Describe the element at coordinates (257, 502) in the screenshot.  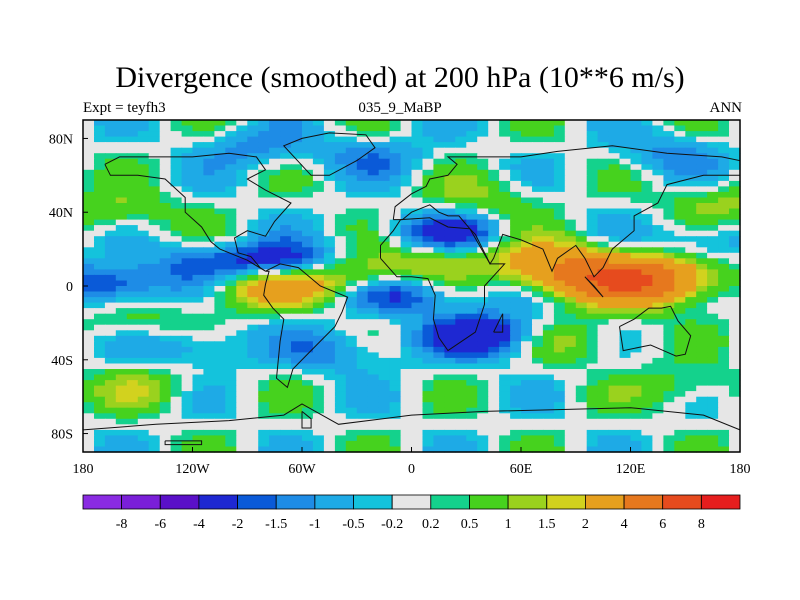
I see `colorbar-swatch` at that location.